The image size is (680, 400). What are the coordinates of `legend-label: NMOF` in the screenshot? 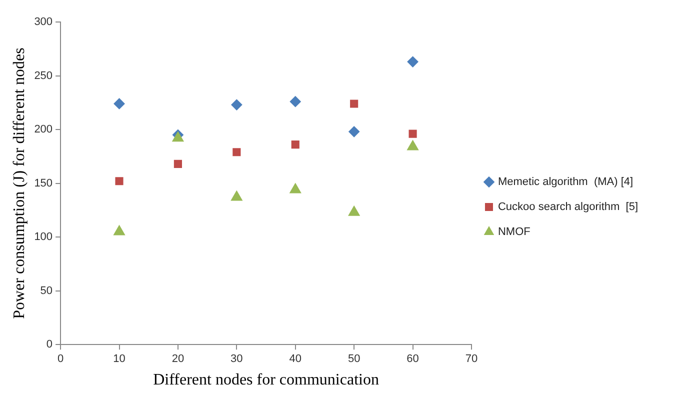 It's located at (514, 232).